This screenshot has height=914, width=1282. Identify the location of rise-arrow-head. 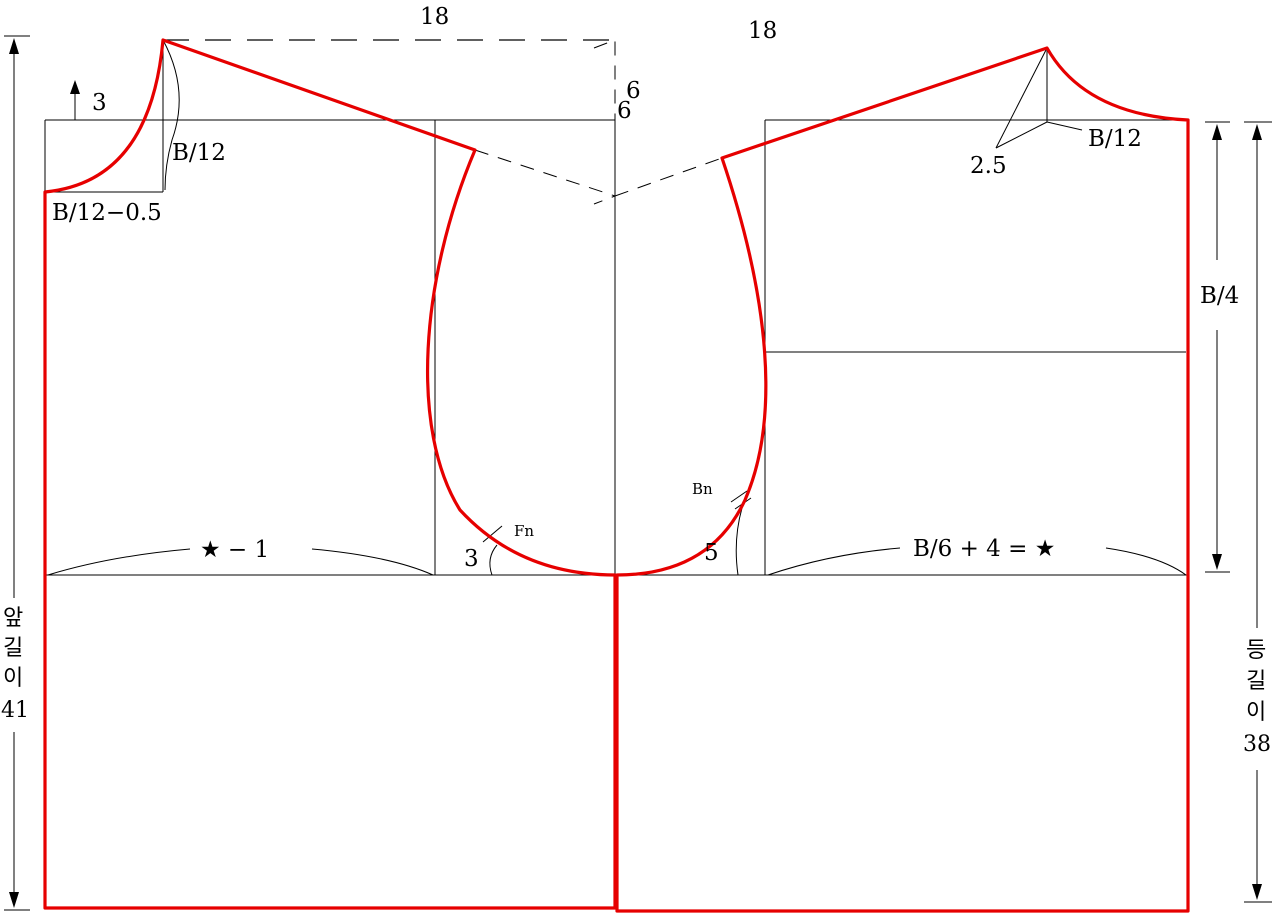
(75, 87).